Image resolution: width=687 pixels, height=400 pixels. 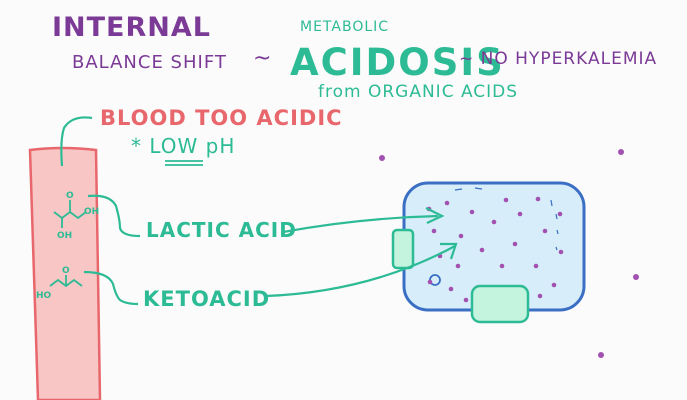 I want to click on membrane-channel-left, so click(x=403, y=249).